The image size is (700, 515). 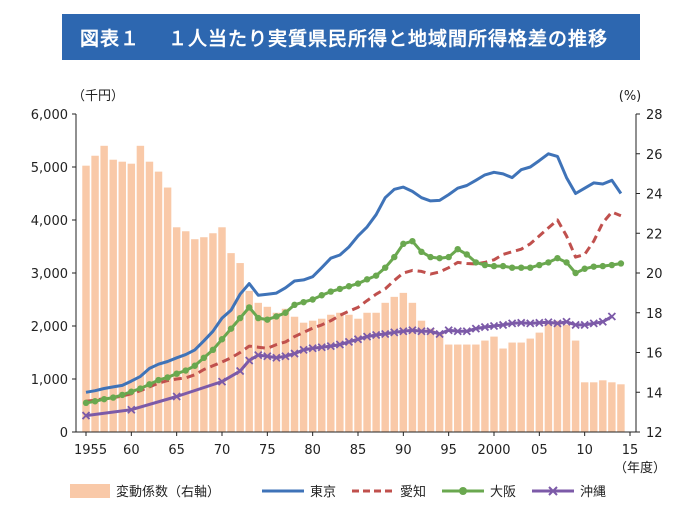 I want to click on bar-1987, so click(x=376, y=372).